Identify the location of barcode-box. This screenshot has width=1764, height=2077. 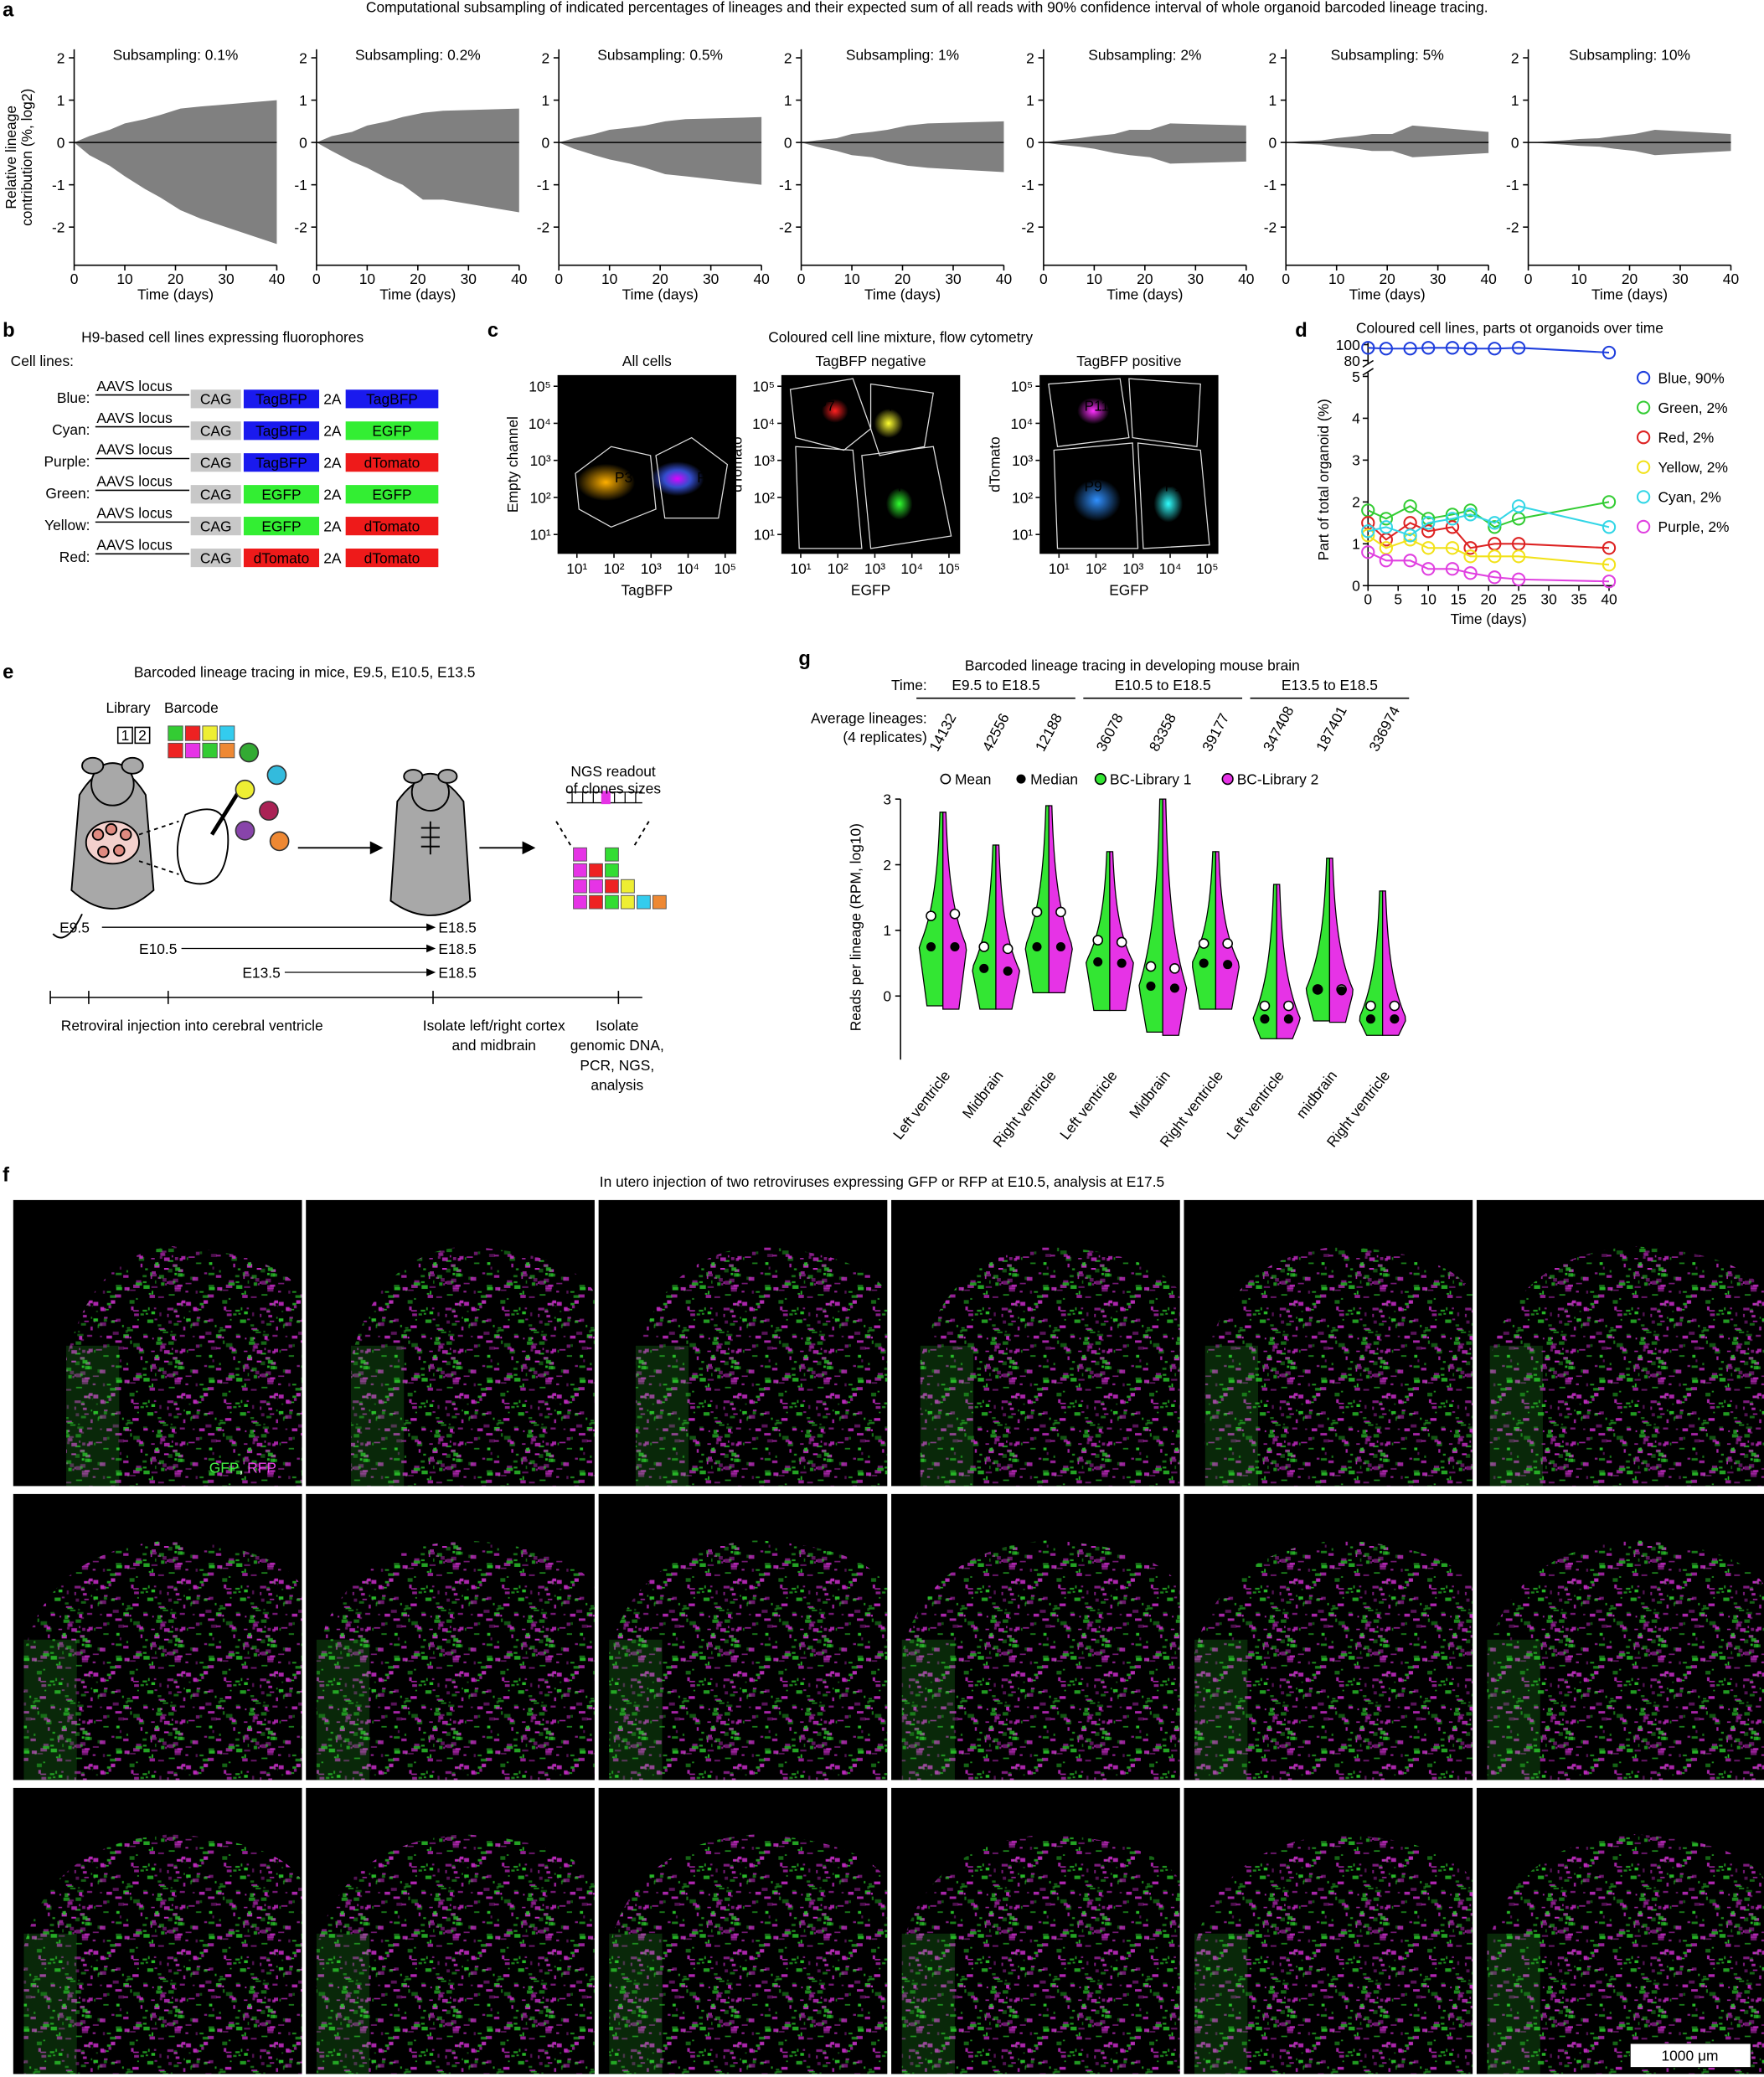
(210, 750).